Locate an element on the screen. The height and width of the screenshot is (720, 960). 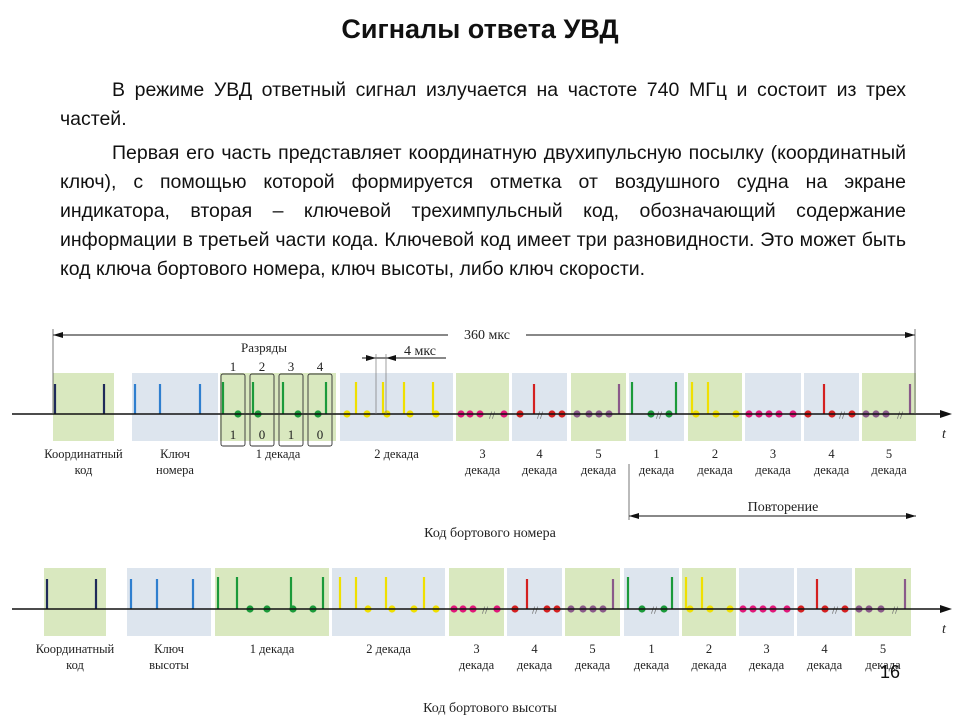
total-duration-arrow-left is located at coordinates (58, 335).